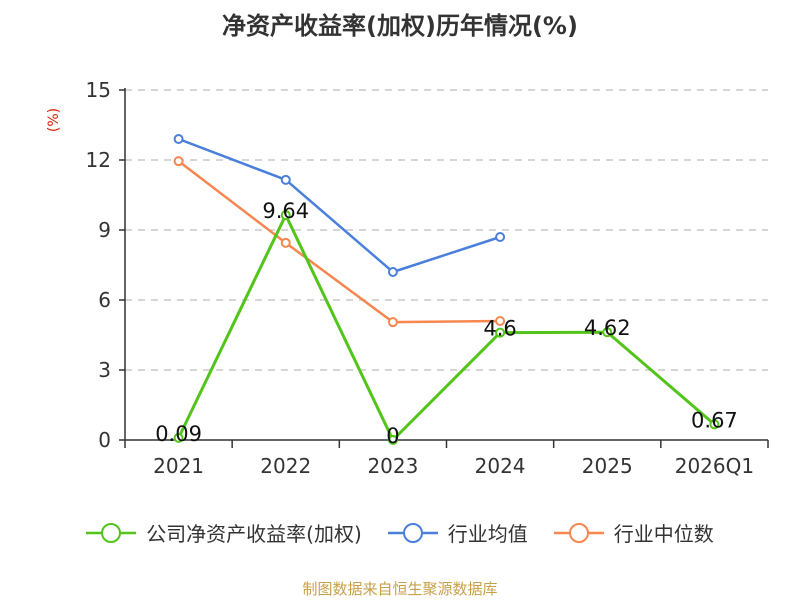  I want to click on legend: 公司净资产收益率(加权) 行业均值 行业中位数, so click(400, 532).